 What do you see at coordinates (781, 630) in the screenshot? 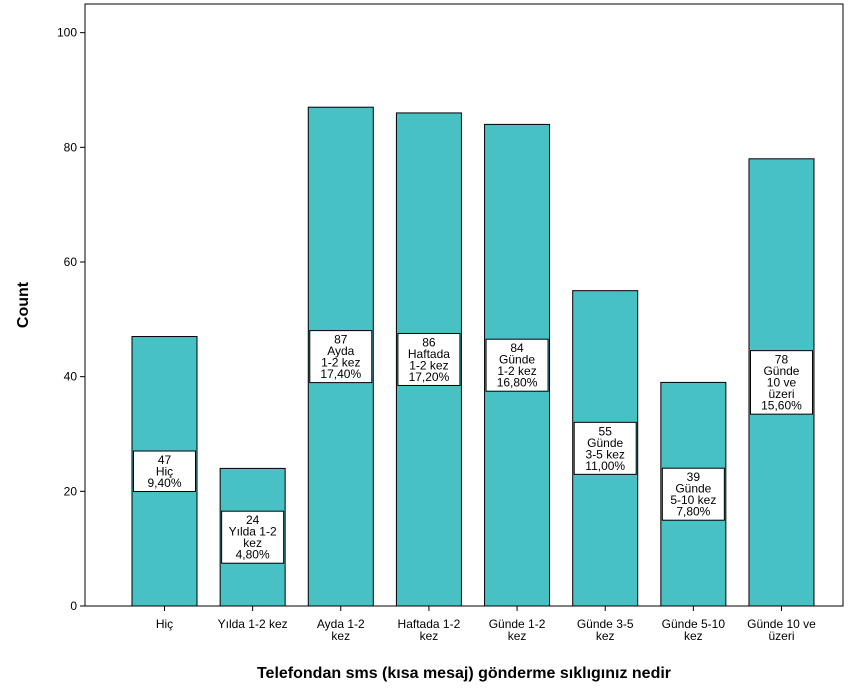
I see `x-tick-label-7: Günde 10 ve üzeri` at bounding box center [781, 630].